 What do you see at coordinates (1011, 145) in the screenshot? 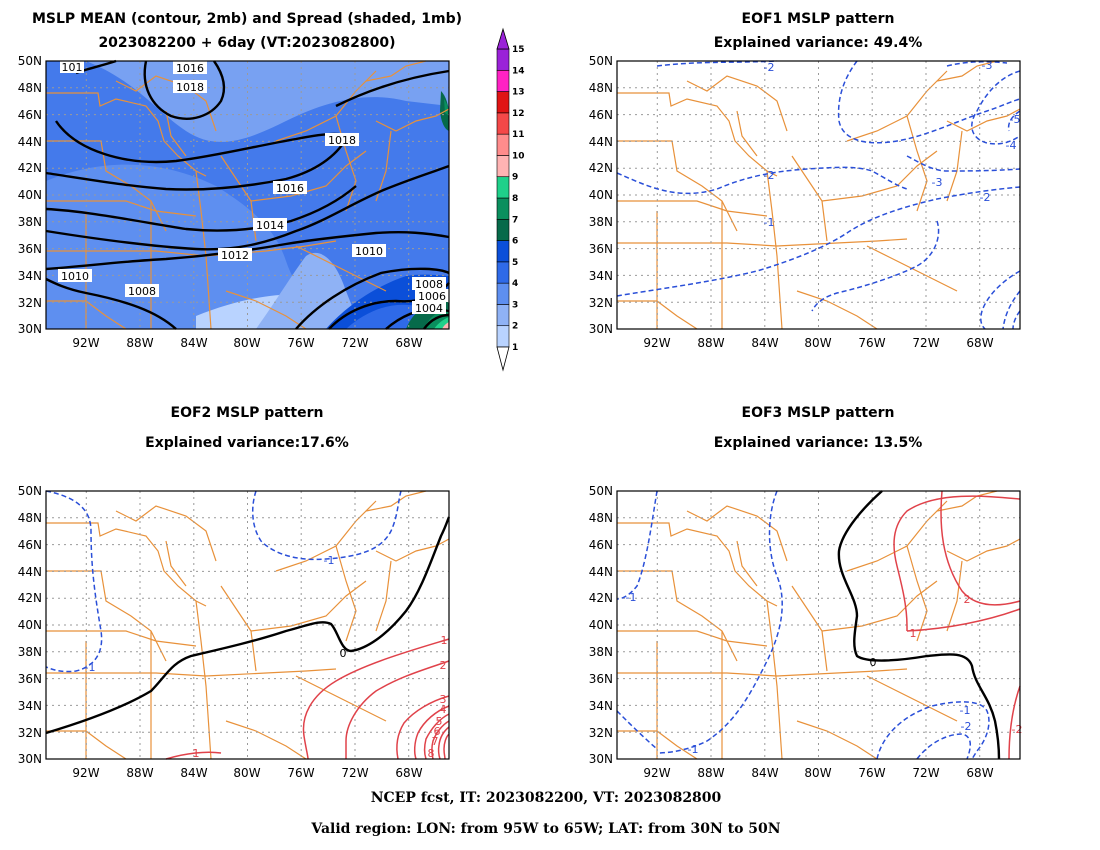
I see `contour-label: -4` at bounding box center [1011, 145].